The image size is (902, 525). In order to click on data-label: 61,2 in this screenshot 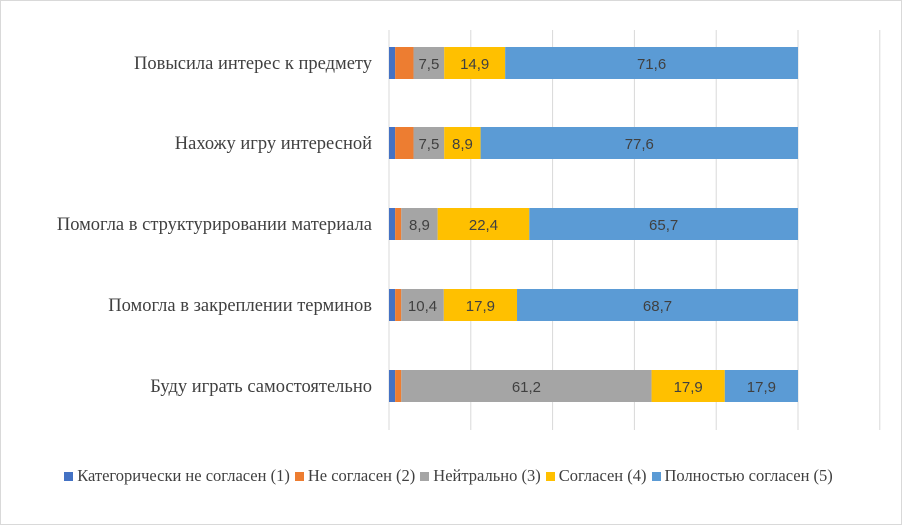, I will do `click(526, 387)`.